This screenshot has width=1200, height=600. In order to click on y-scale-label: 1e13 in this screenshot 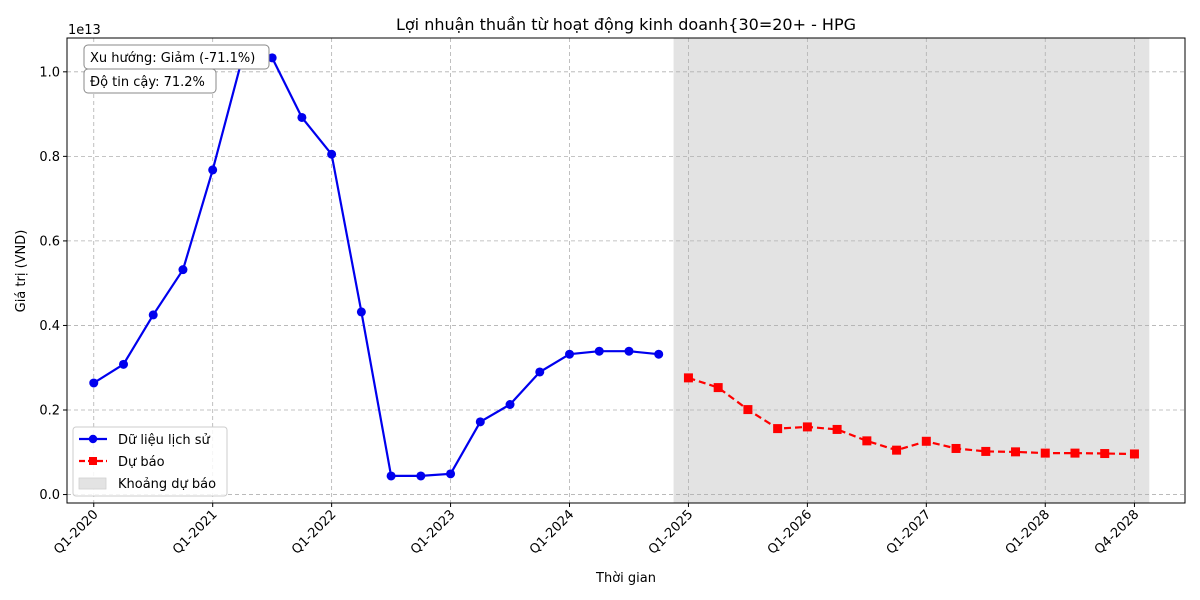, I will do `click(84, 30)`.